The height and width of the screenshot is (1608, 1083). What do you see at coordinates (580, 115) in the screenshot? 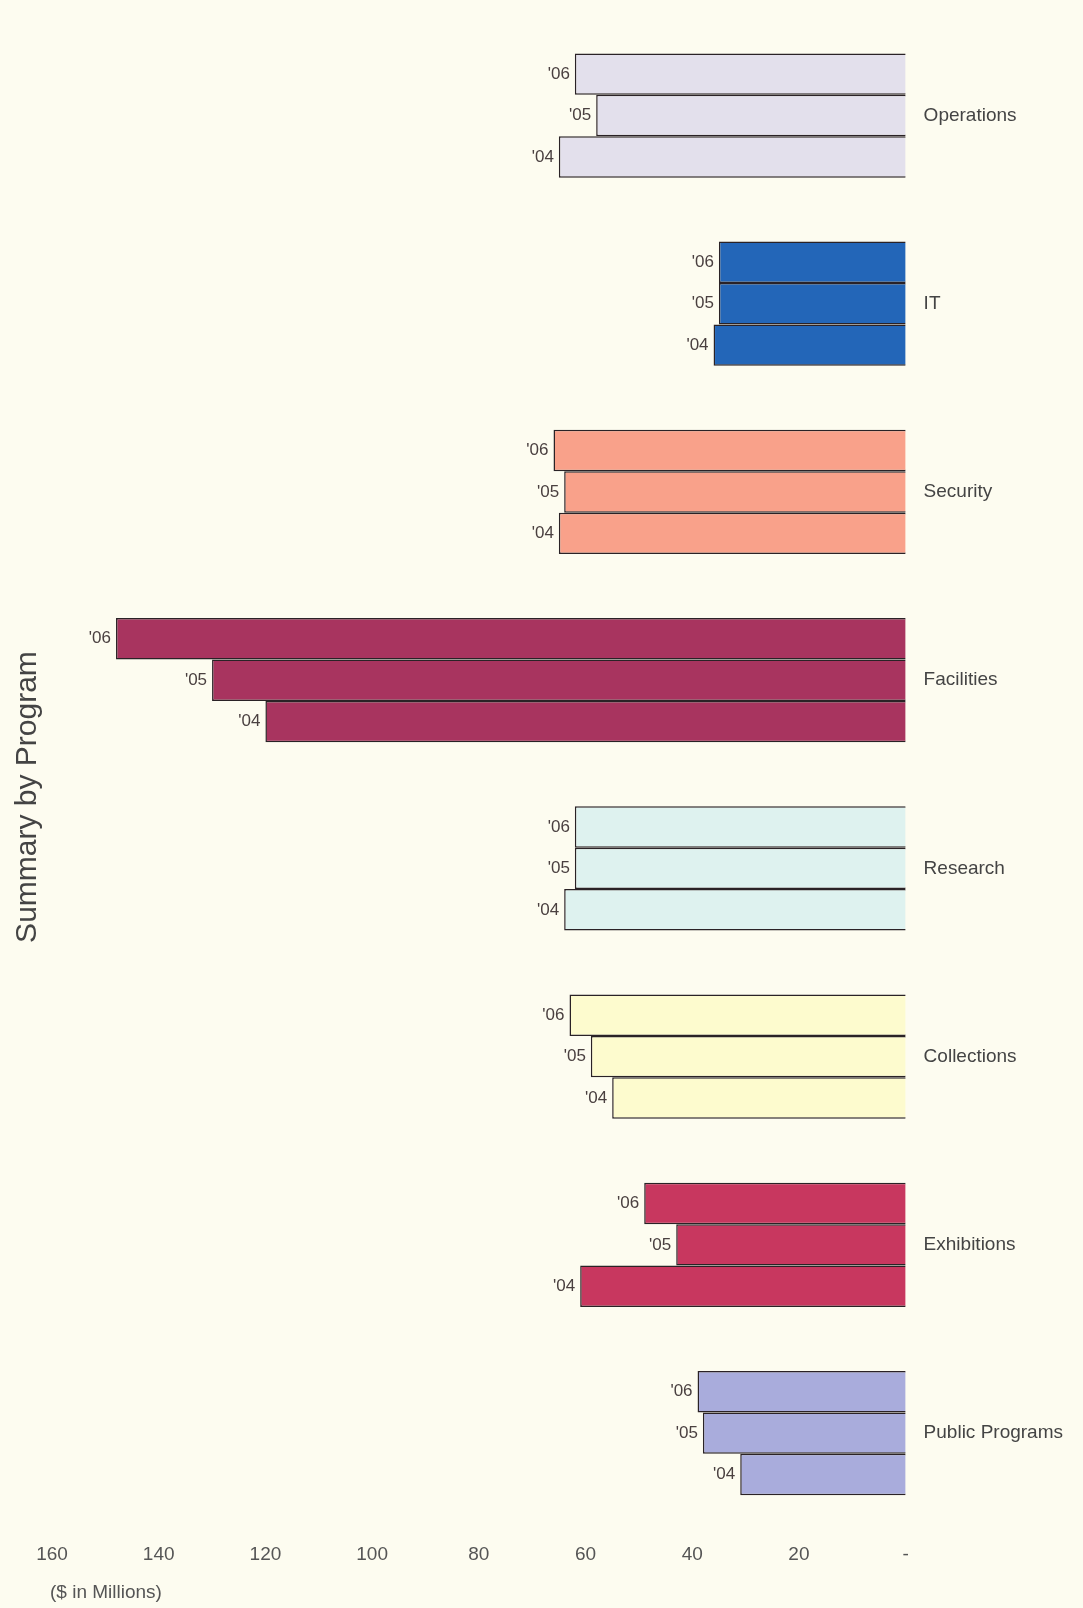
I see `series-label: '05` at bounding box center [580, 115].